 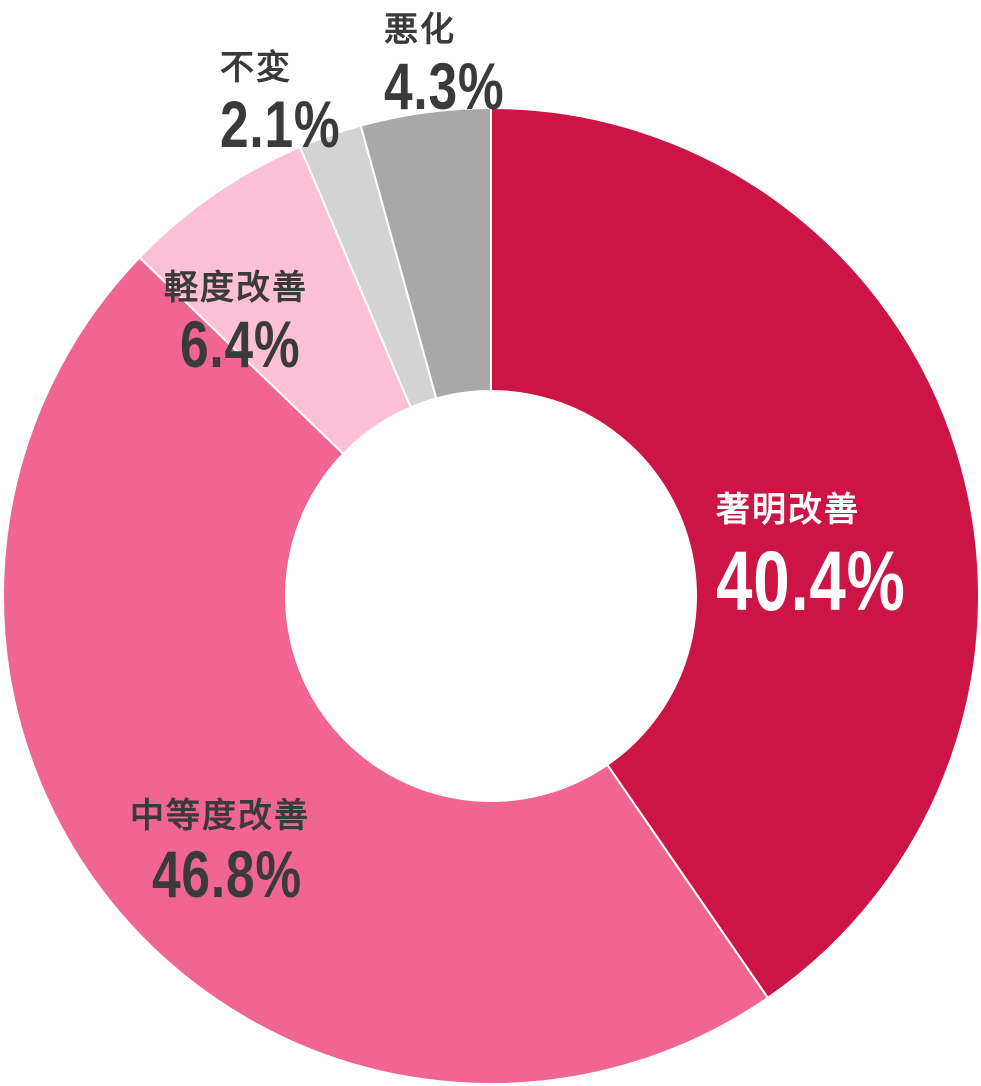 I want to click on slice-label-mild-improvement: 軽度改善 6.4%, so click(x=249, y=318).